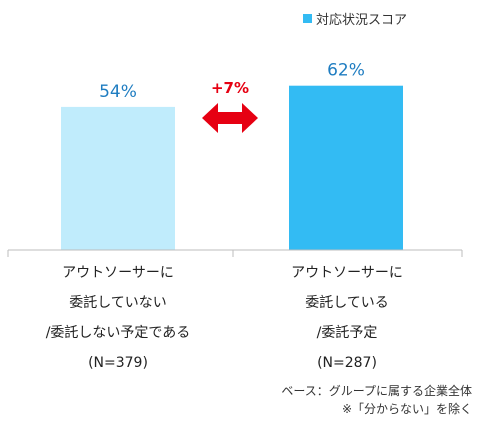  I want to click on category-label-not-outsourced: アウトソーサーに 委託していない /委託しない予定である (N=379), so click(118, 318).